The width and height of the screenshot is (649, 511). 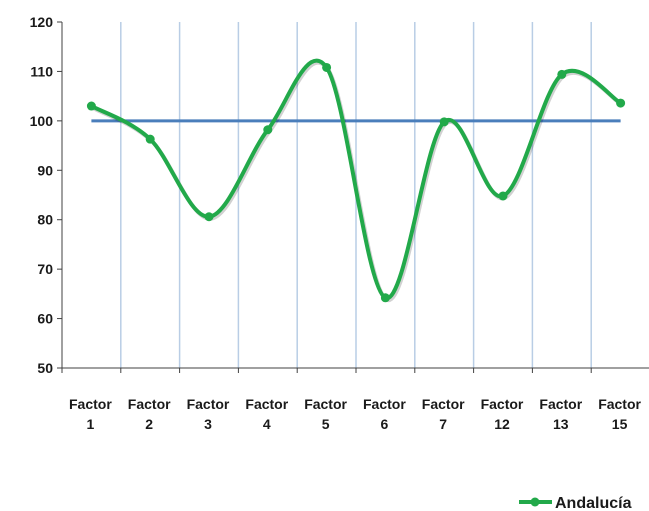 What do you see at coordinates (91, 424) in the screenshot?
I see `x-tick-label-line: 1` at bounding box center [91, 424].